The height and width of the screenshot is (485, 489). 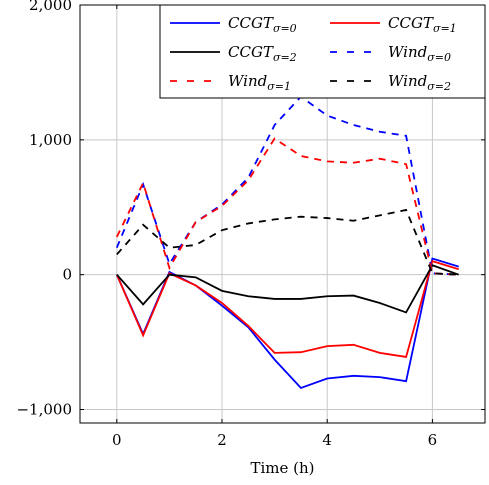 What do you see at coordinates (282, 468) in the screenshot?
I see `x-axis-label: Time (h)` at bounding box center [282, 468].